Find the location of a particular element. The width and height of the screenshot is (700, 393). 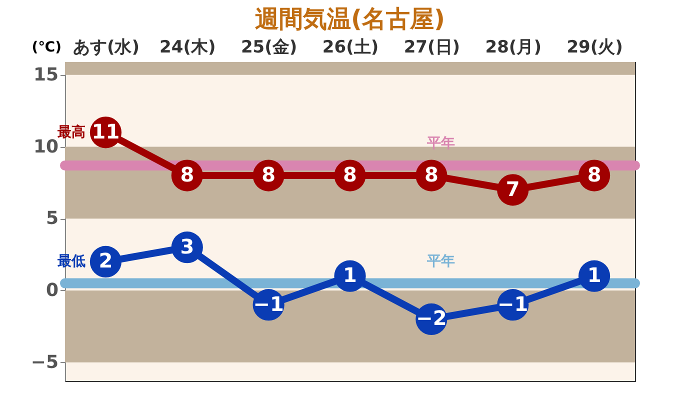

data-label: −2 is located at coordinates (431, 318).